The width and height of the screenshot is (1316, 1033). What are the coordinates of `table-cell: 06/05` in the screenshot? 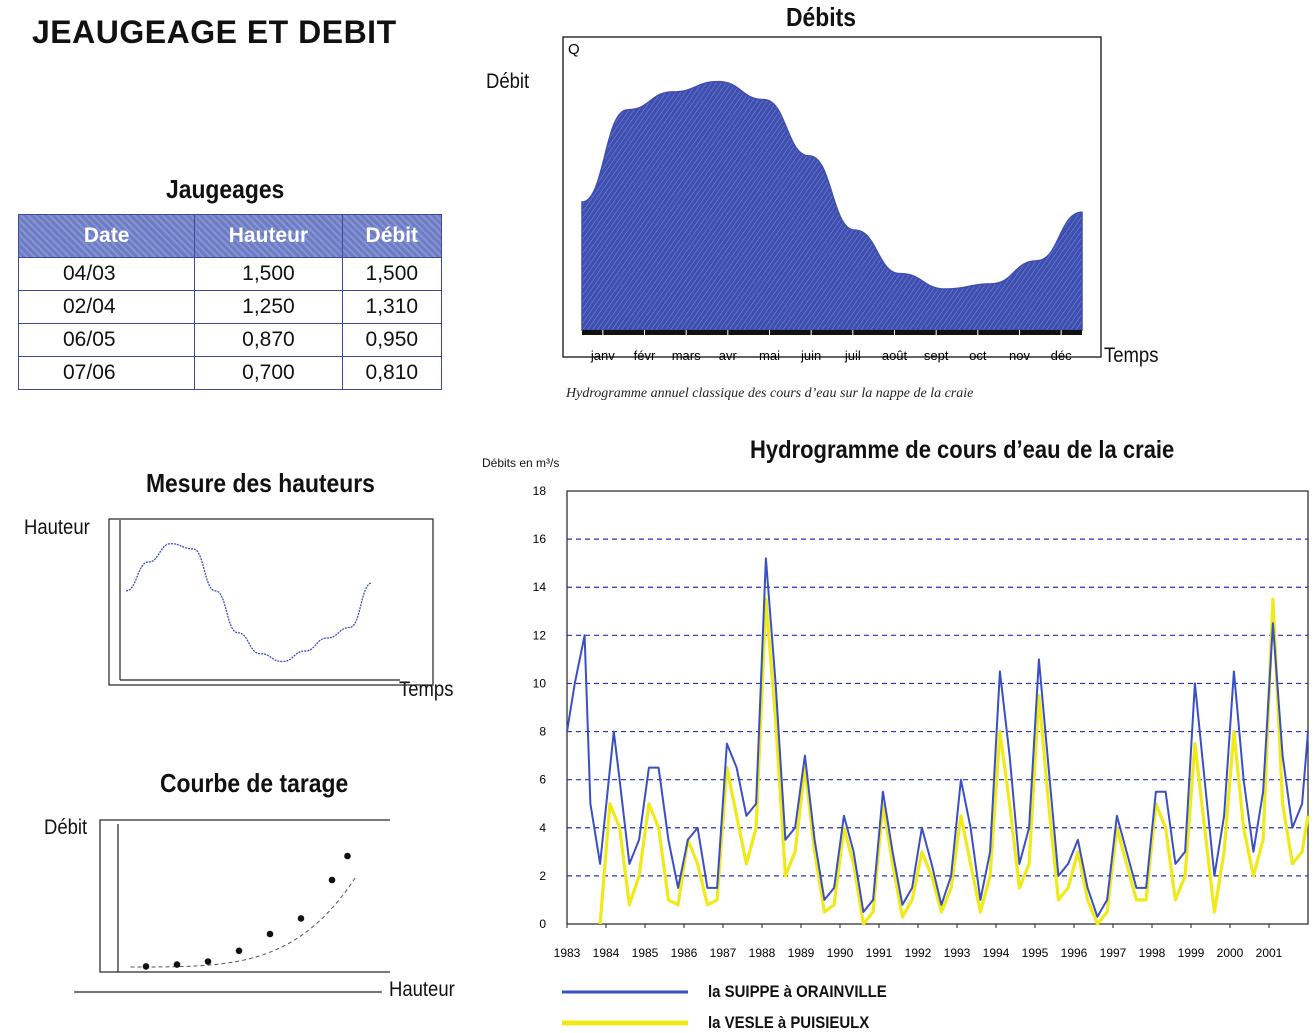 It's located at (106, 340).